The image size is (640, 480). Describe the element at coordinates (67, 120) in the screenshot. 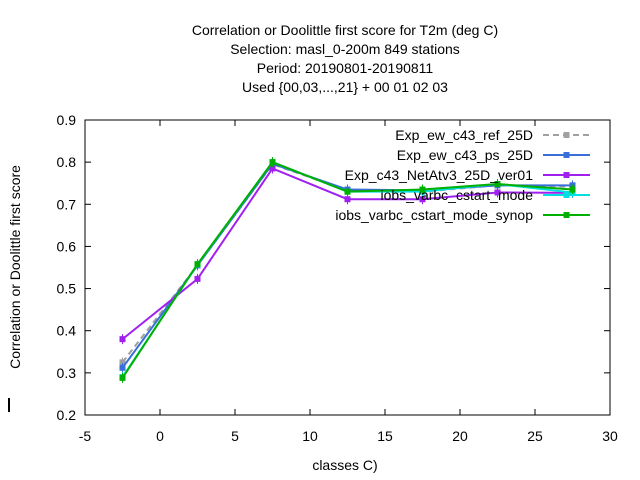

I see `y-tick-label: 0.9` at that location.